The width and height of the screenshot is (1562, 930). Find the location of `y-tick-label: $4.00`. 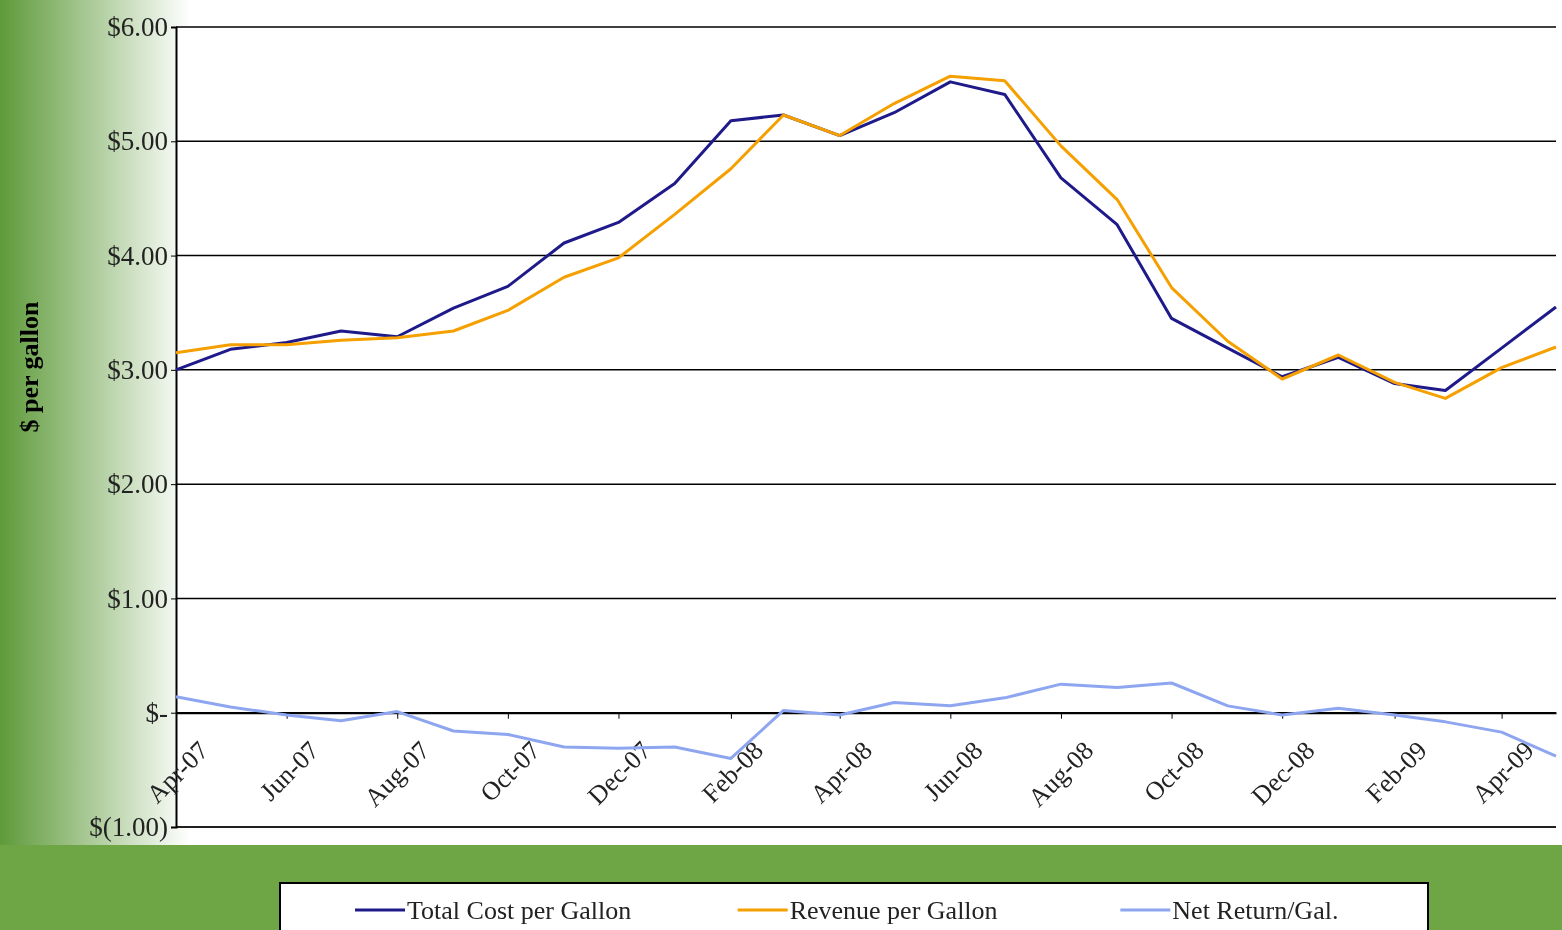

y-tick-label: $4.00 is located at coordinates (137, 255).